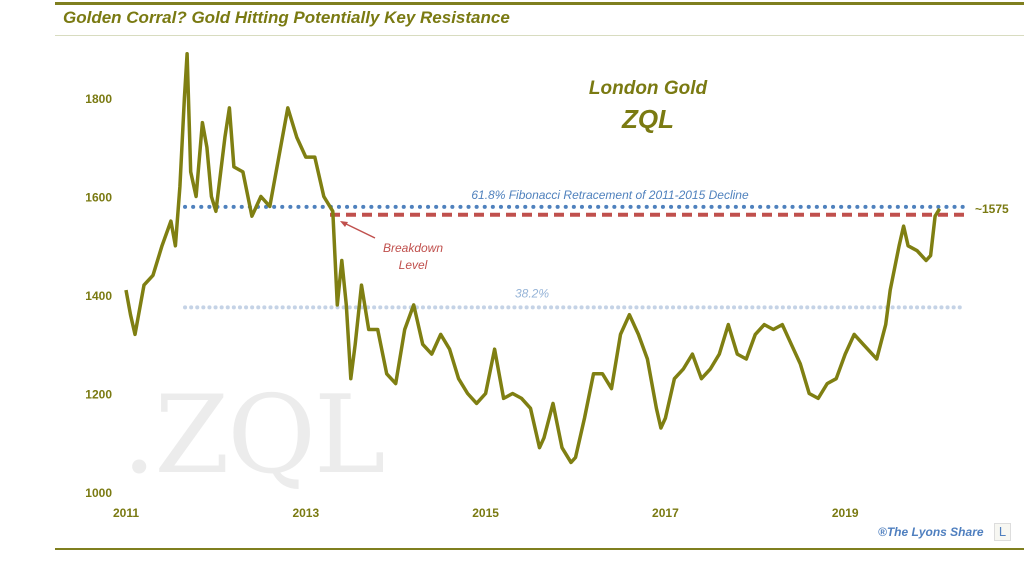 The width and height of the screenshot is (1024, 588). Describe the element at coordinates (413, 248) in the screenshot. I see `breakdown-label-1: Breakdown` at that location.